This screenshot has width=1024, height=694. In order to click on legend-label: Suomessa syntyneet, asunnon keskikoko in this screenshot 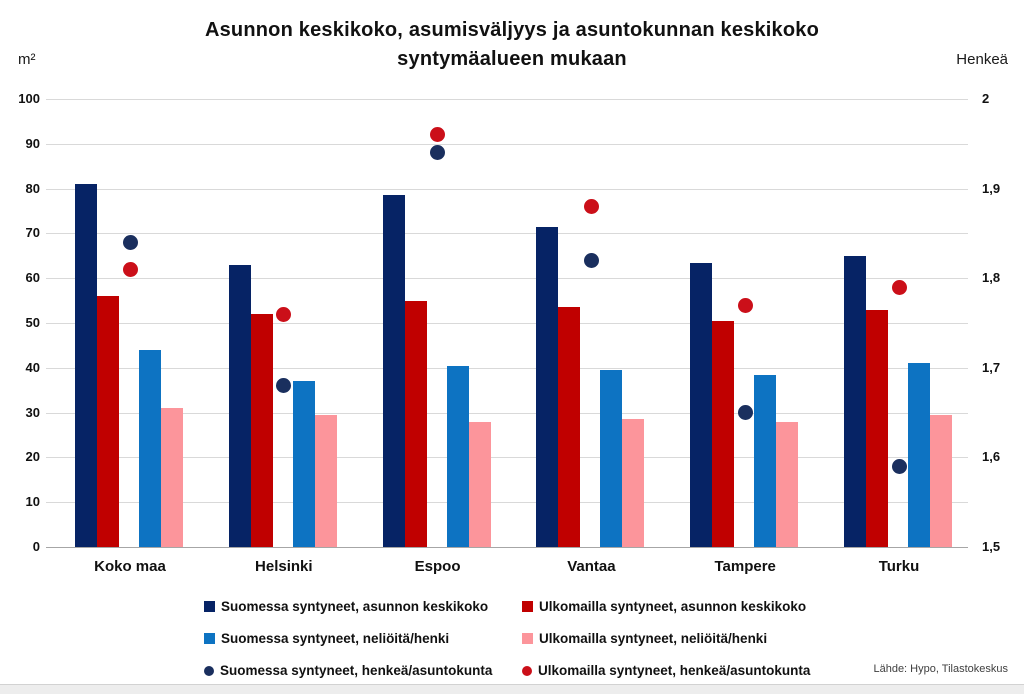, I will do `click(355, 606)`.